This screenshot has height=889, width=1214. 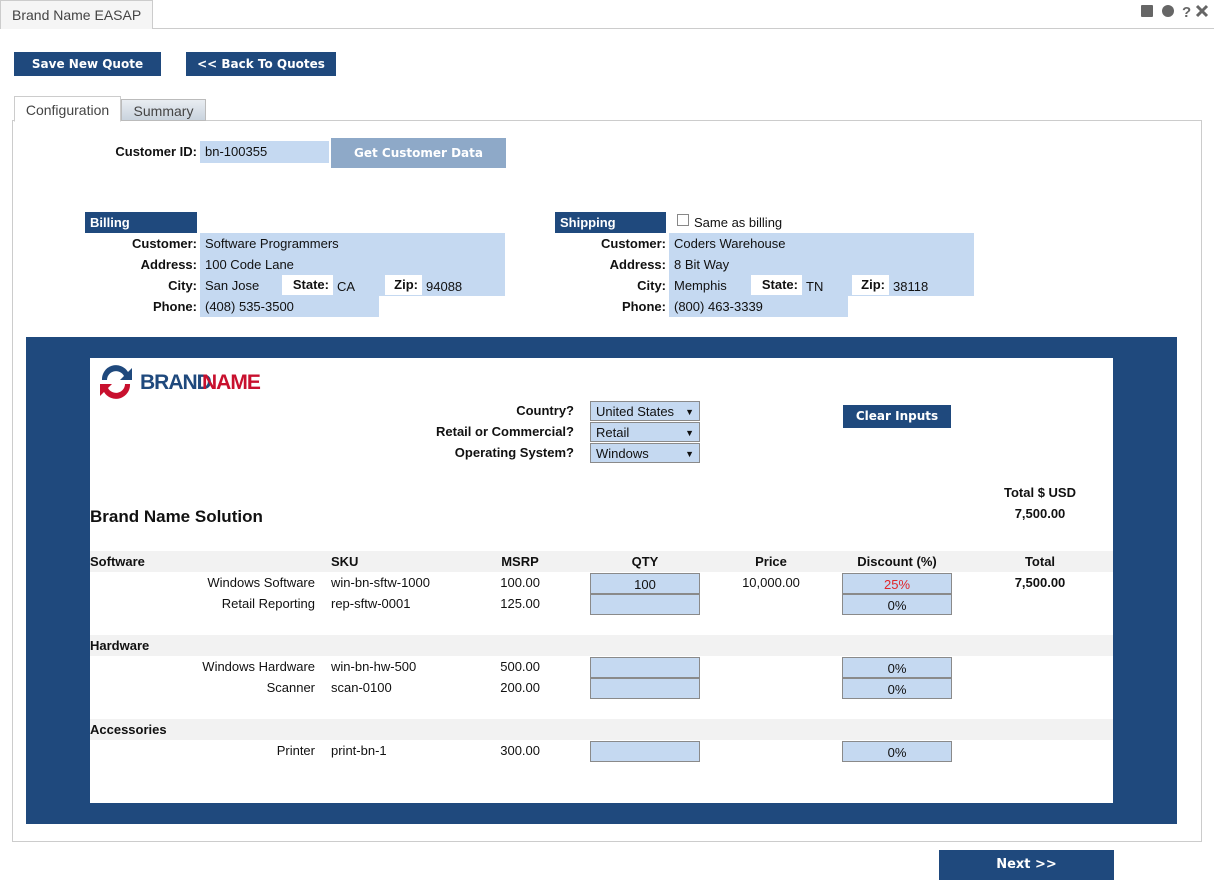 I want to click on item-msrp: 300.00, so click(x=520, y=750).